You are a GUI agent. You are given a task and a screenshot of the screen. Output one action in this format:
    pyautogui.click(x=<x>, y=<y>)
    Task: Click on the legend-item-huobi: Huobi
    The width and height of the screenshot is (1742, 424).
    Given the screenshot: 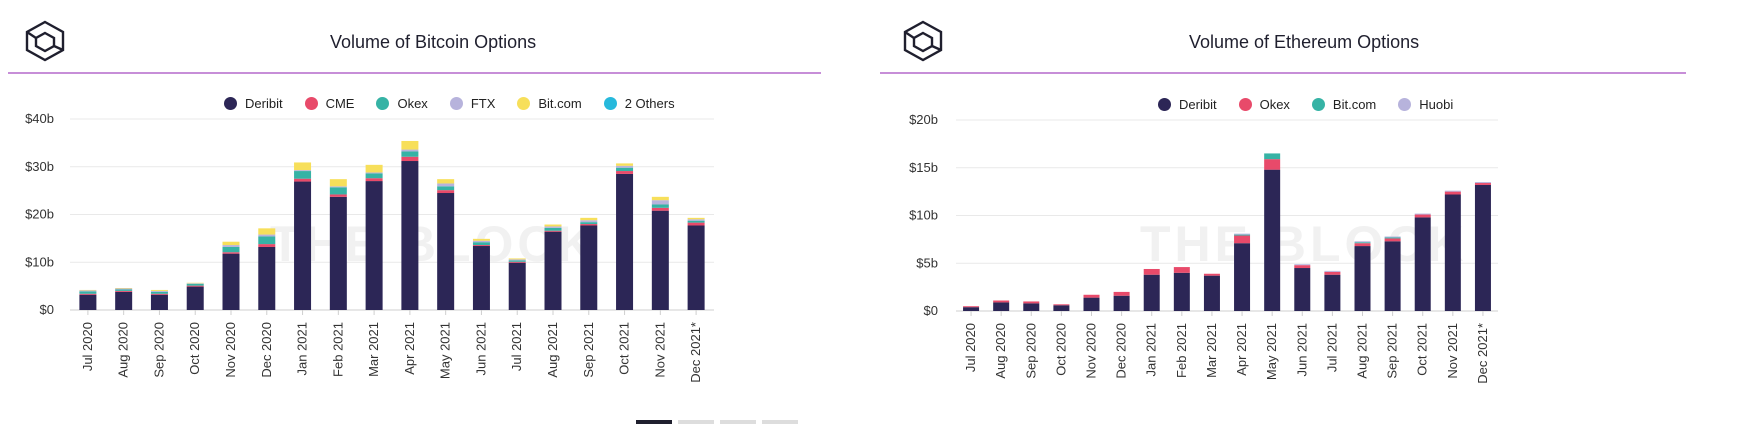 What is the action you would take?
    pyautogui.click(x=1425, y=104)
    